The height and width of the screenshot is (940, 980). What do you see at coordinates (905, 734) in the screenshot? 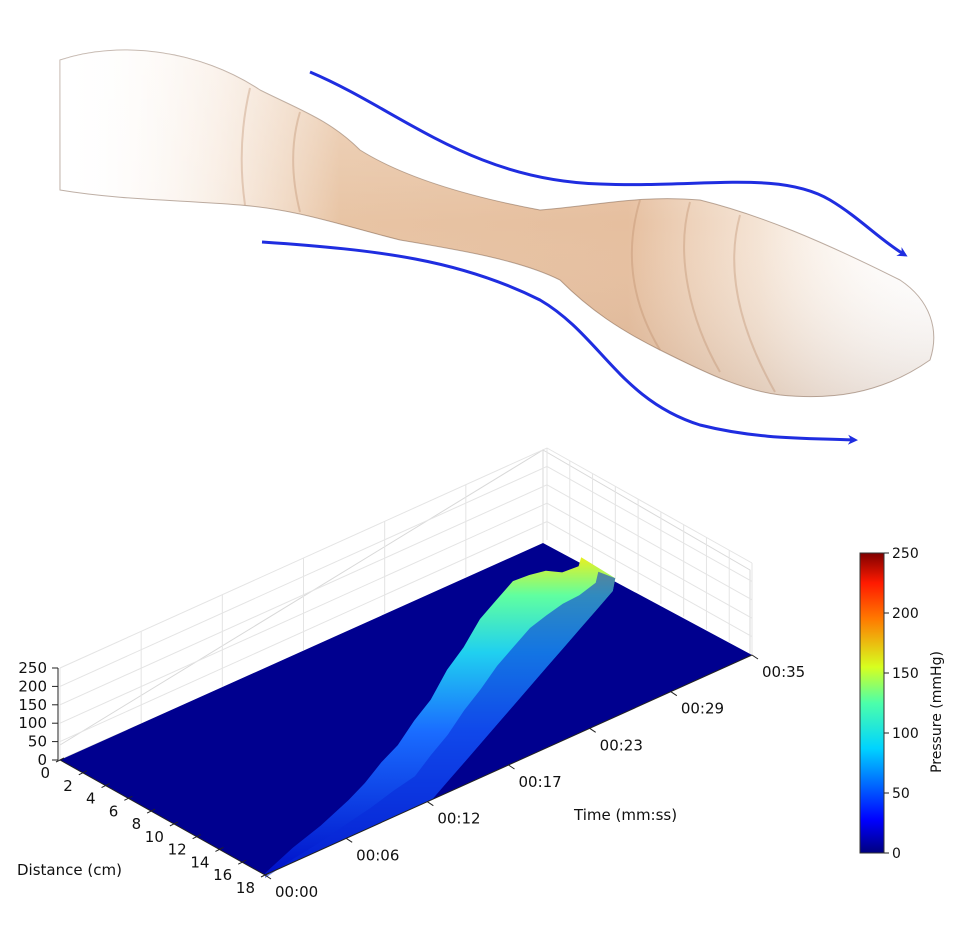
I see `colorbar-tick-label: 100` at bounding box center [905, 734].